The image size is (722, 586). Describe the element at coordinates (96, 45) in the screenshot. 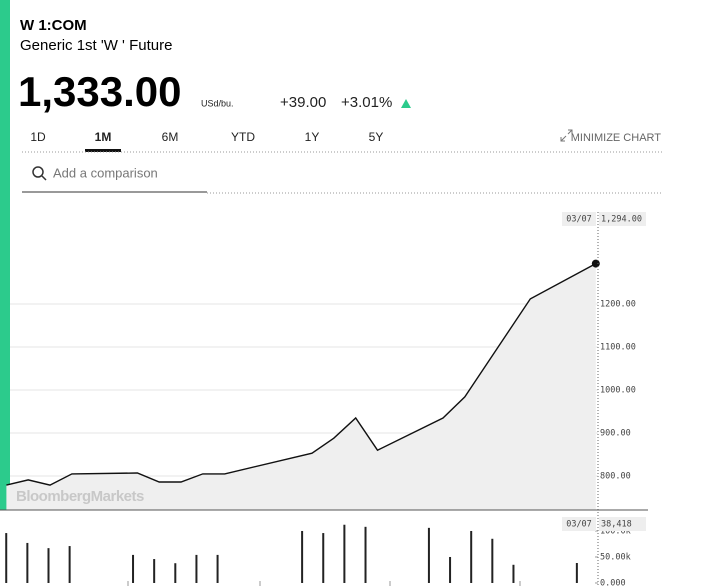

I see `security-name: Generic 1st 'W ' Future` at that location.